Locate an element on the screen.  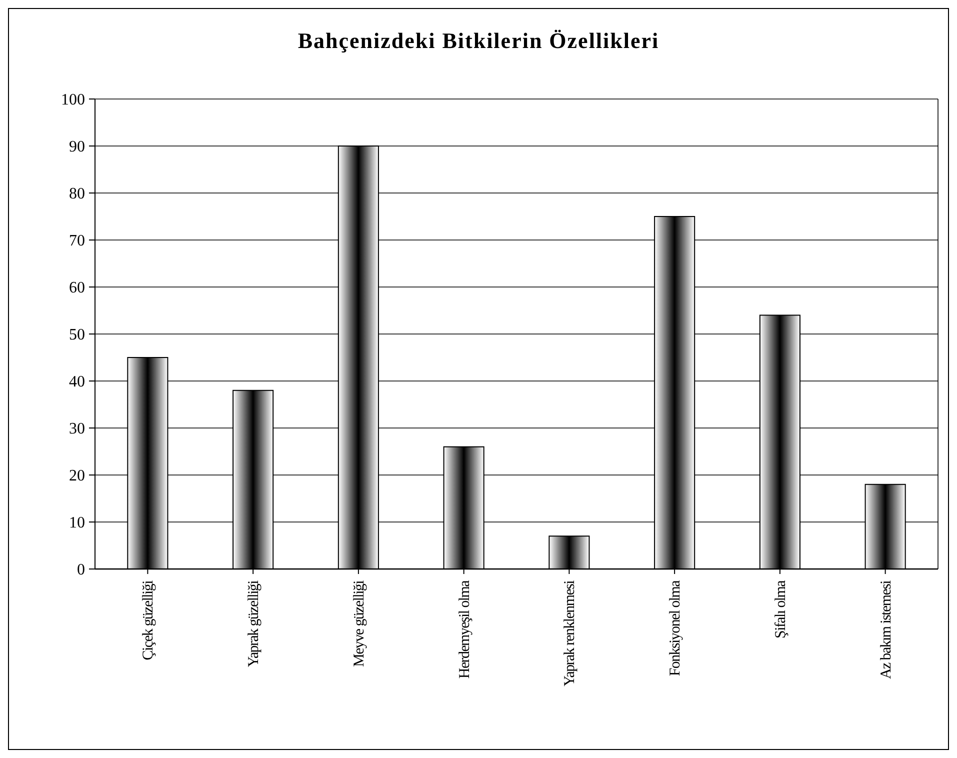
y-tick-label: 100 is located at coordinates (73, 100).